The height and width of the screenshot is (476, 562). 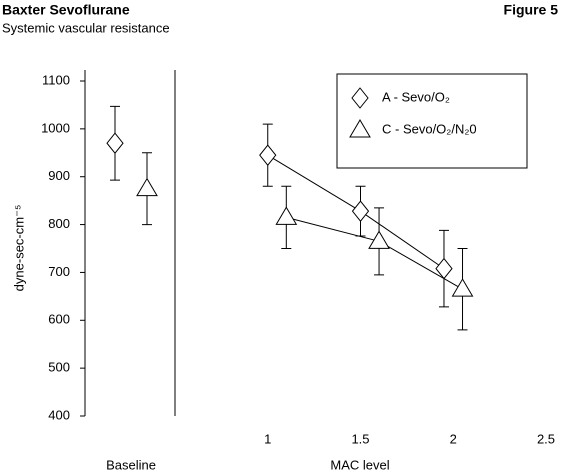 What do you see at coordinates (59, 367) in the screenshot?
I see `y-tick-label: 500` at bounding box center [59, 367].